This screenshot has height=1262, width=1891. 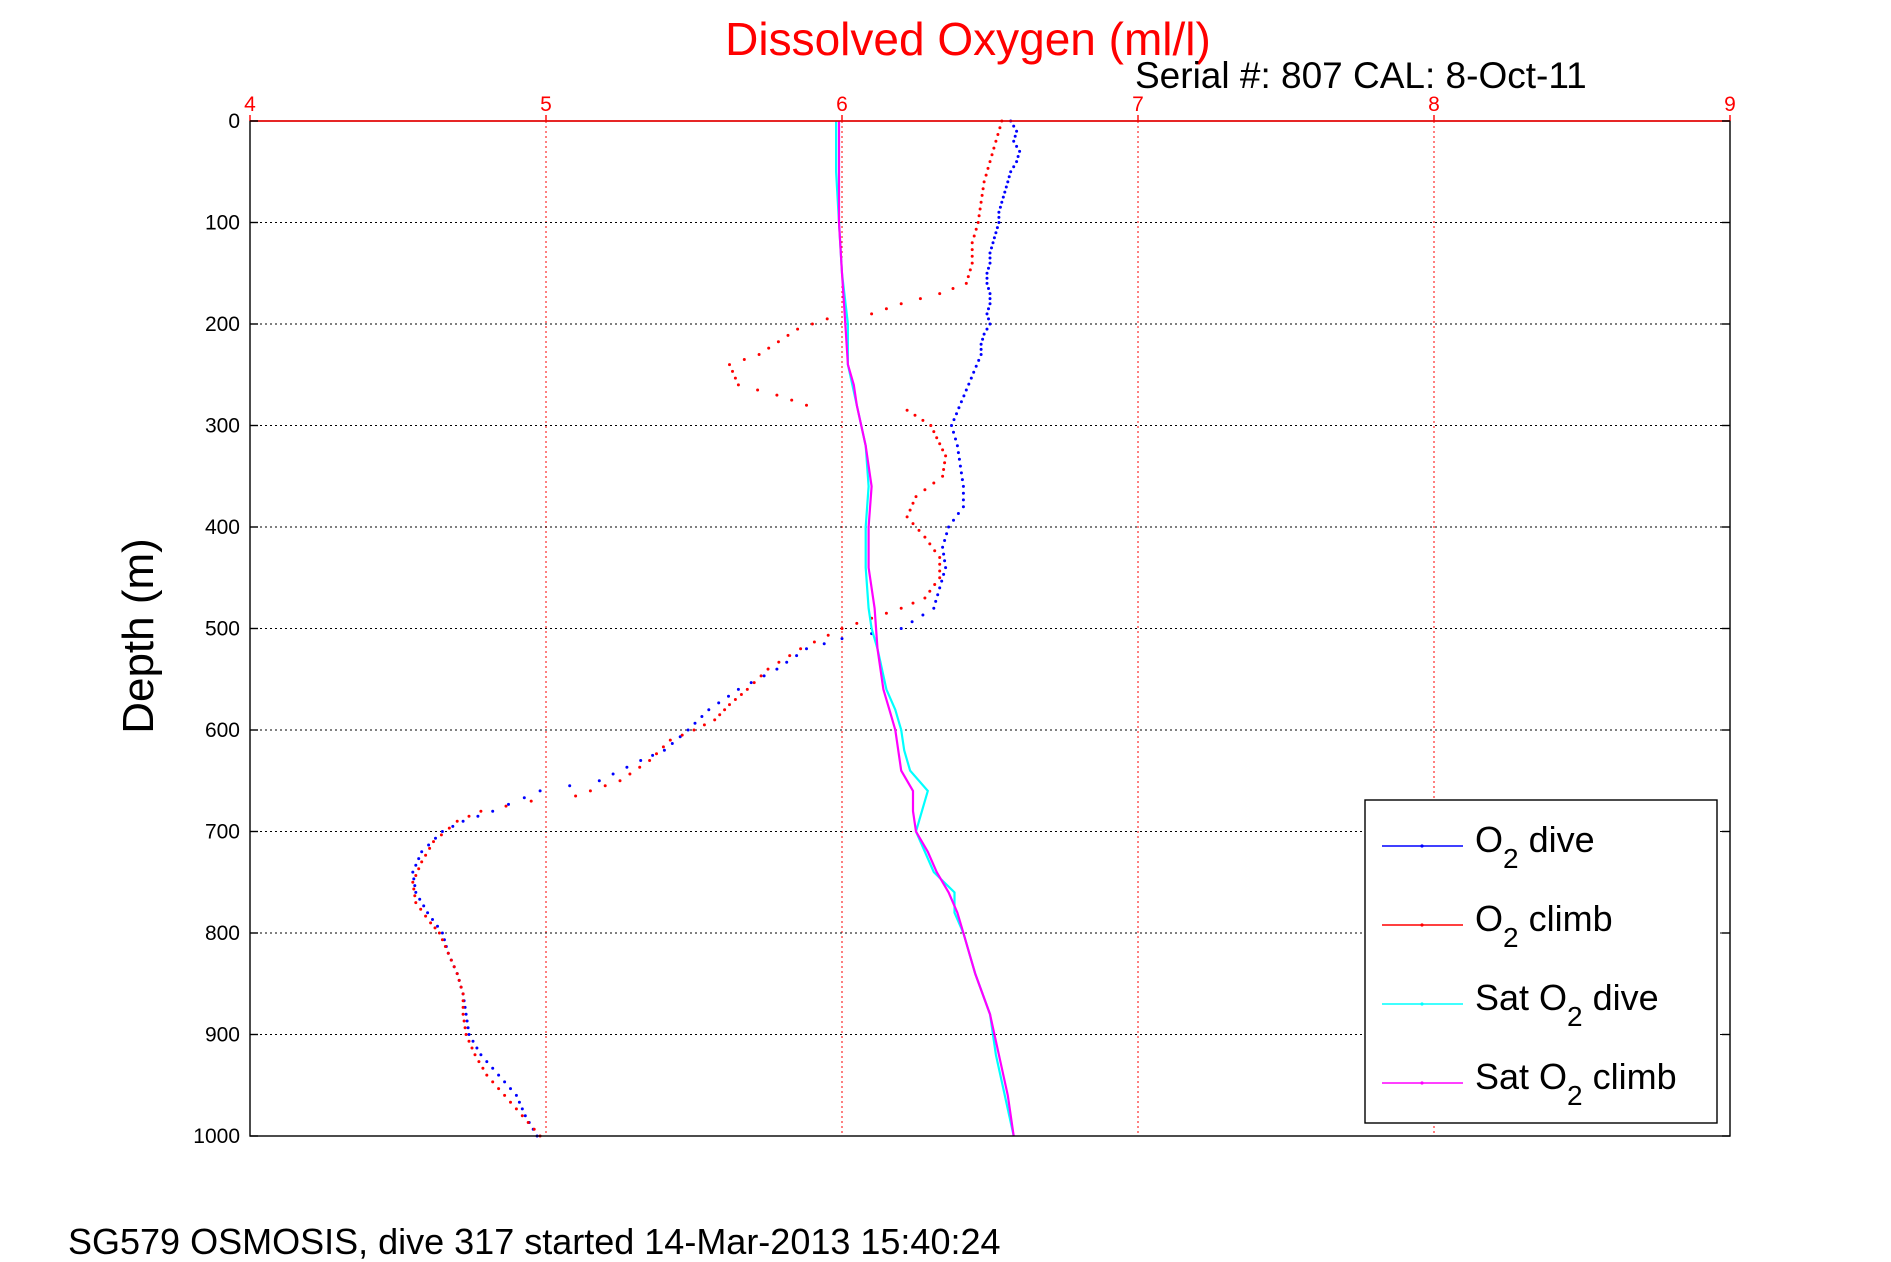 I want to click on y-tick-label: 500, so click(x=222, y=629).